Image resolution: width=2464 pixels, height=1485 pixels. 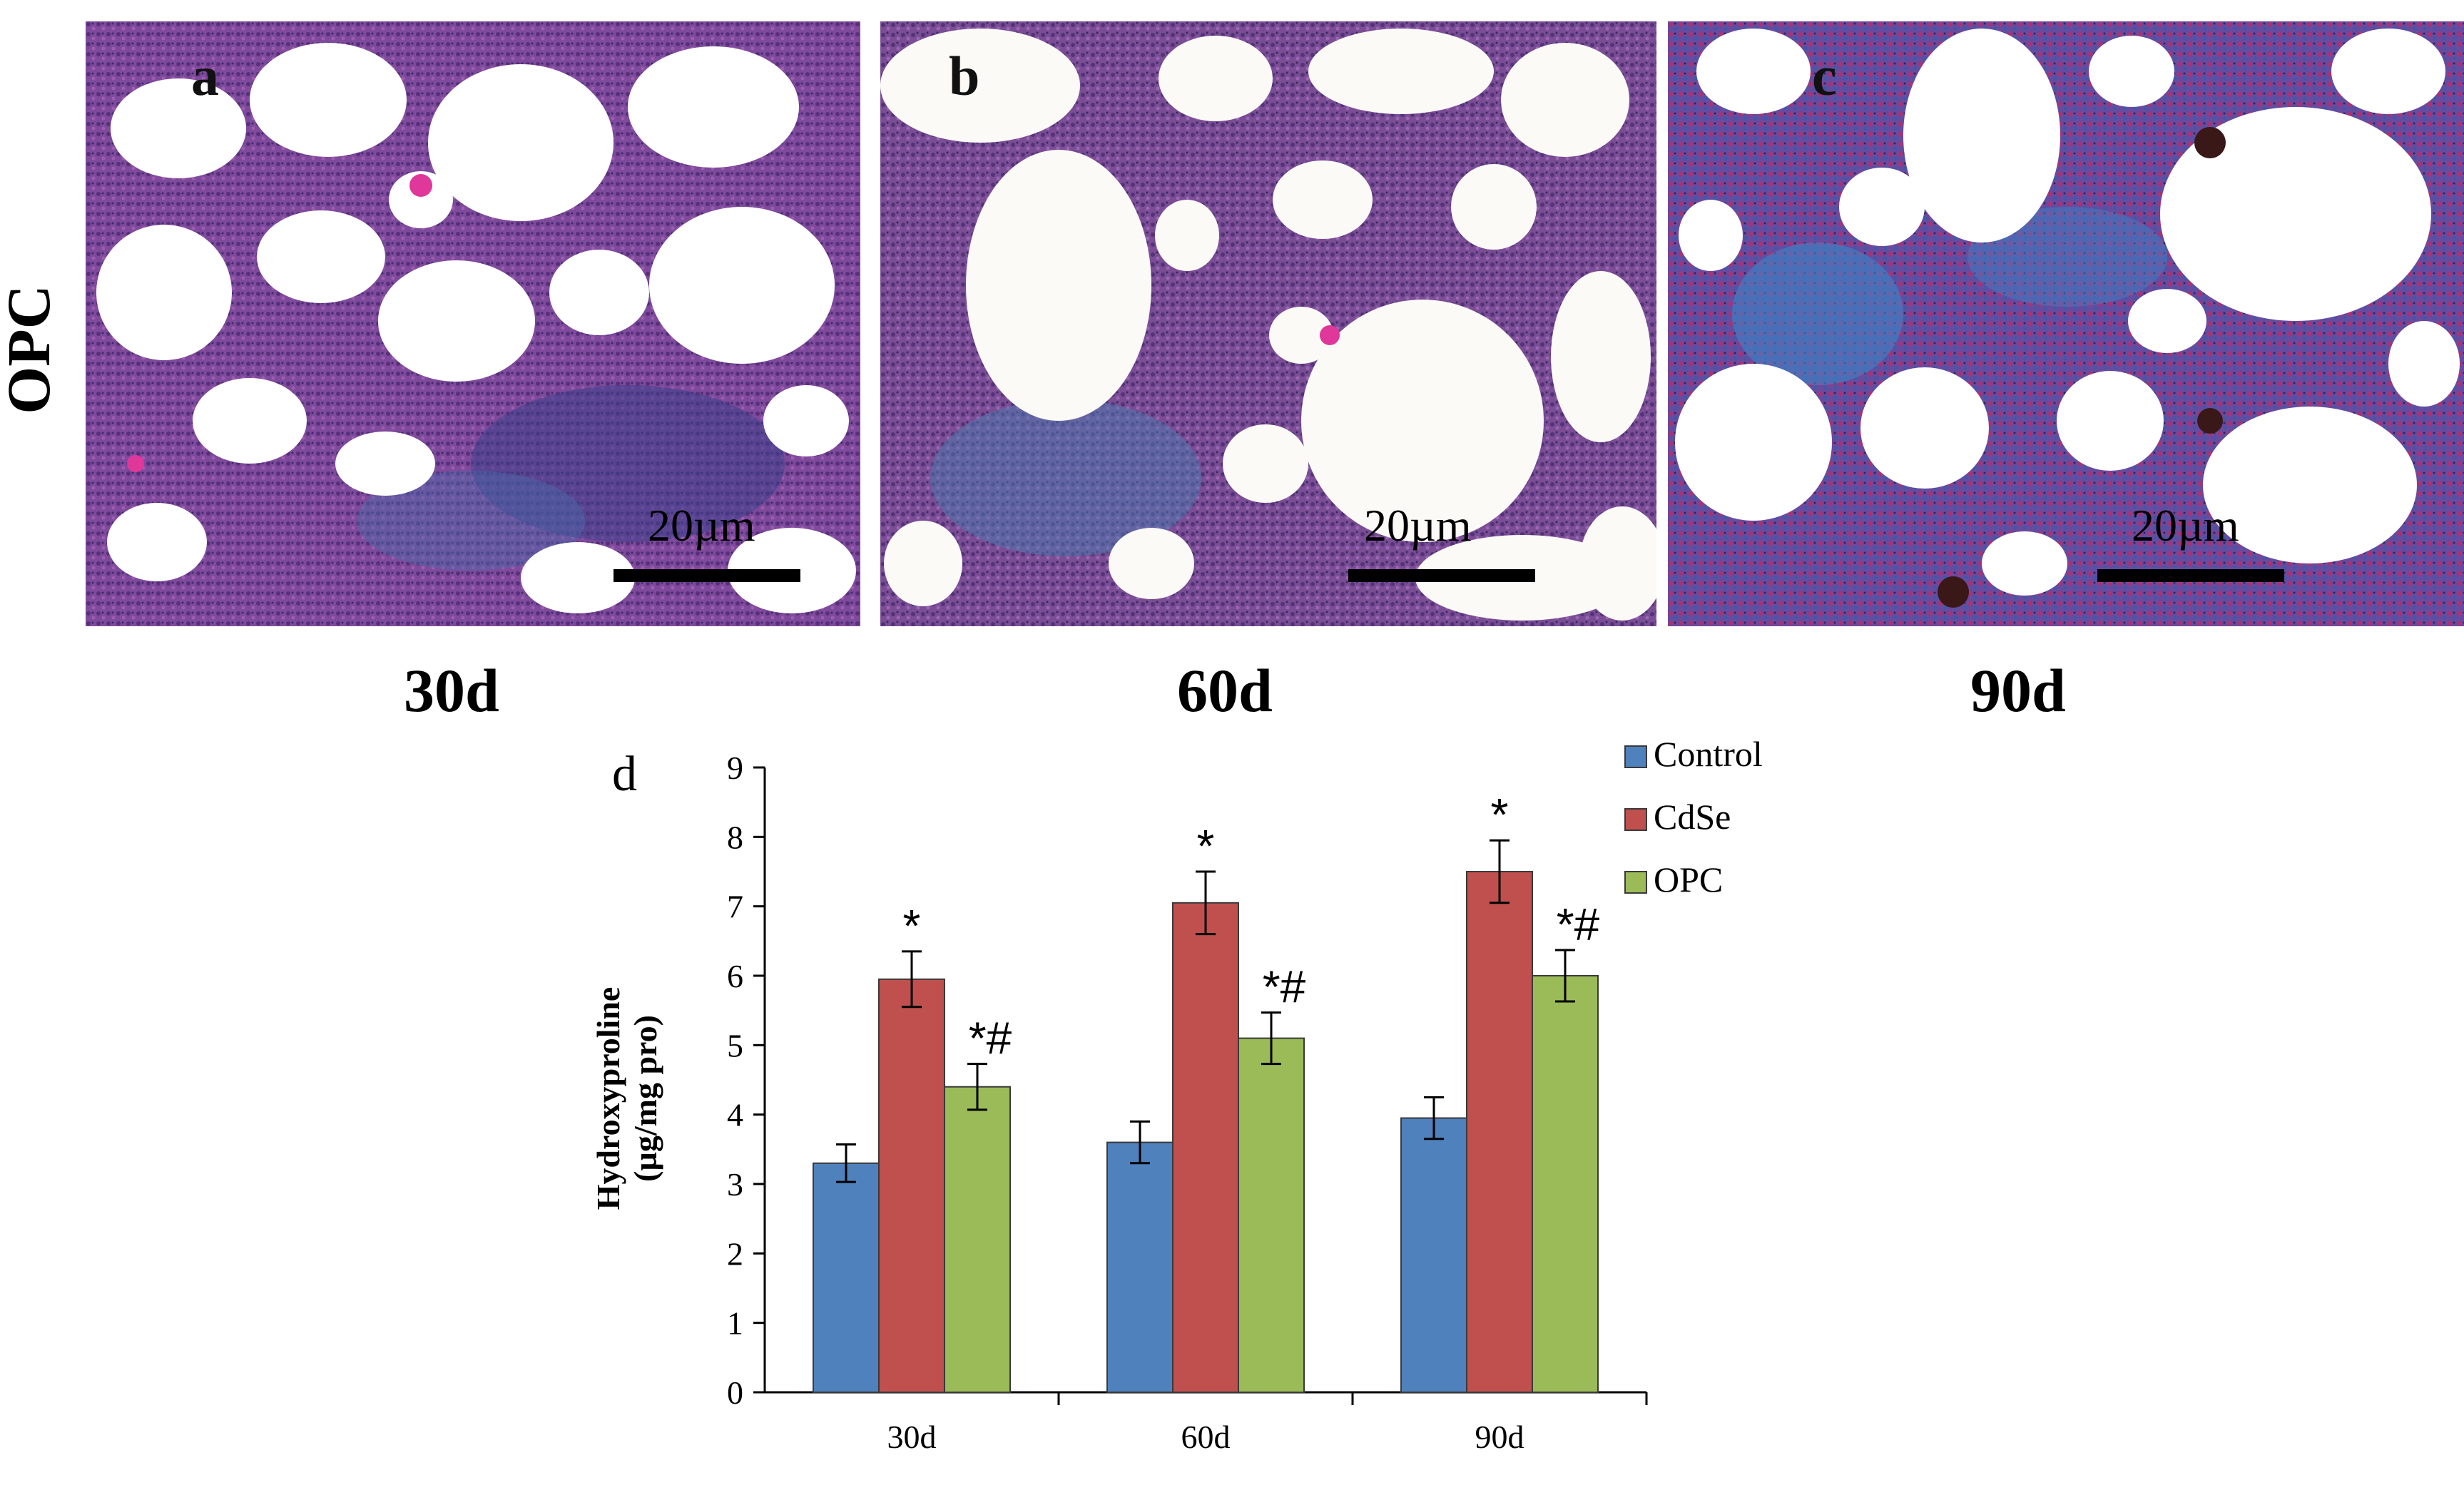 What do you see at coordinates (1499, 1437) in the screenshot?
I see `x-tick-label: 90d` at bounding box center [1499, 1437].